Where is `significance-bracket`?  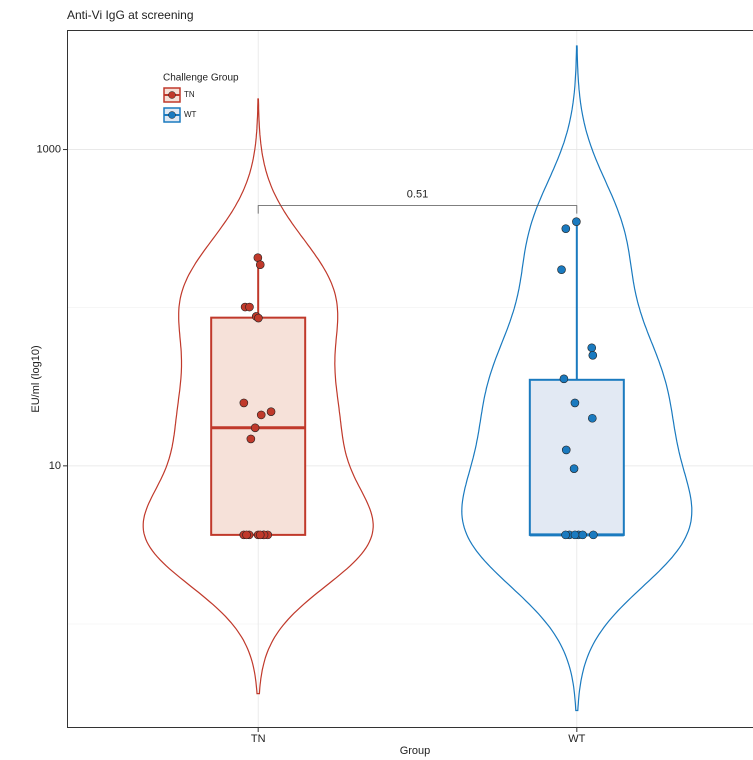
significance-bracket is located at coordinates (417, 209).